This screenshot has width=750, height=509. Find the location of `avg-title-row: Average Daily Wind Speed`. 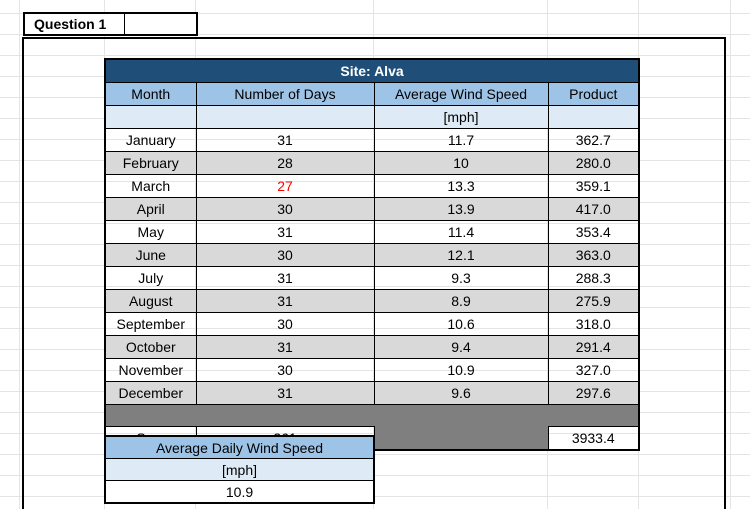

avg-title-row: Average Daily Wind Speed is located at coordinates (239, 447).